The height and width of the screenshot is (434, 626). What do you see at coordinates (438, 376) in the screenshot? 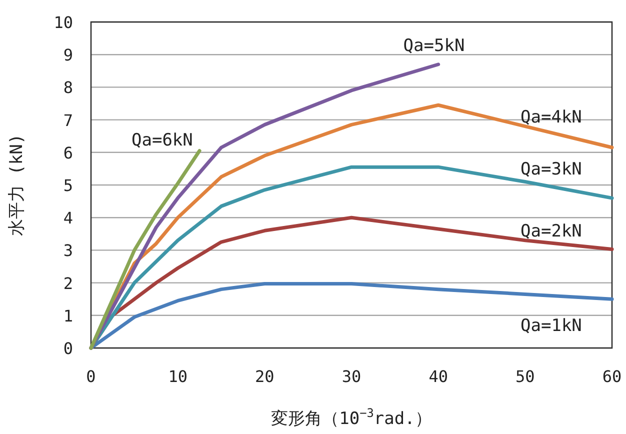
I see `x-tick-label: 40` at bounding box center [438, 376].